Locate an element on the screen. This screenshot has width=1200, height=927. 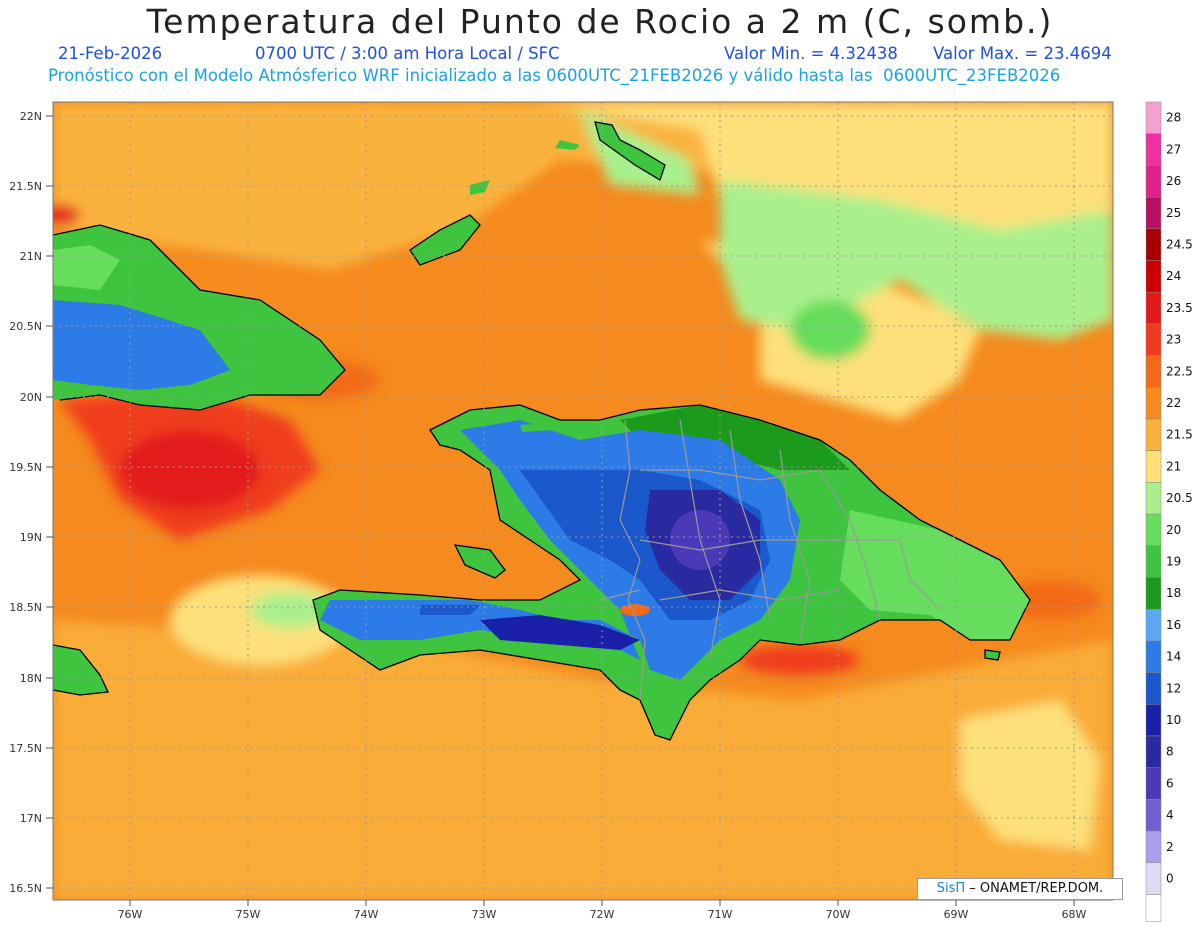
lat-label: 16.5N is located at coordinates (25, 888).